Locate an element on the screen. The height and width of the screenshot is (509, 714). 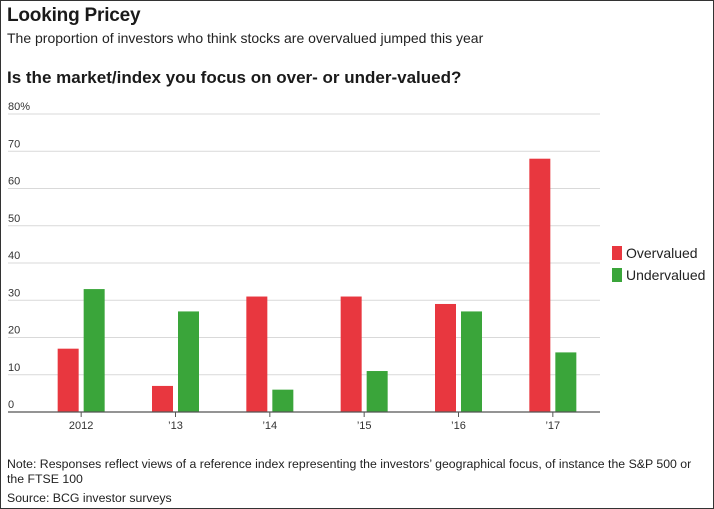
y-tick-label: 20 is located at coordinates (14, 331).